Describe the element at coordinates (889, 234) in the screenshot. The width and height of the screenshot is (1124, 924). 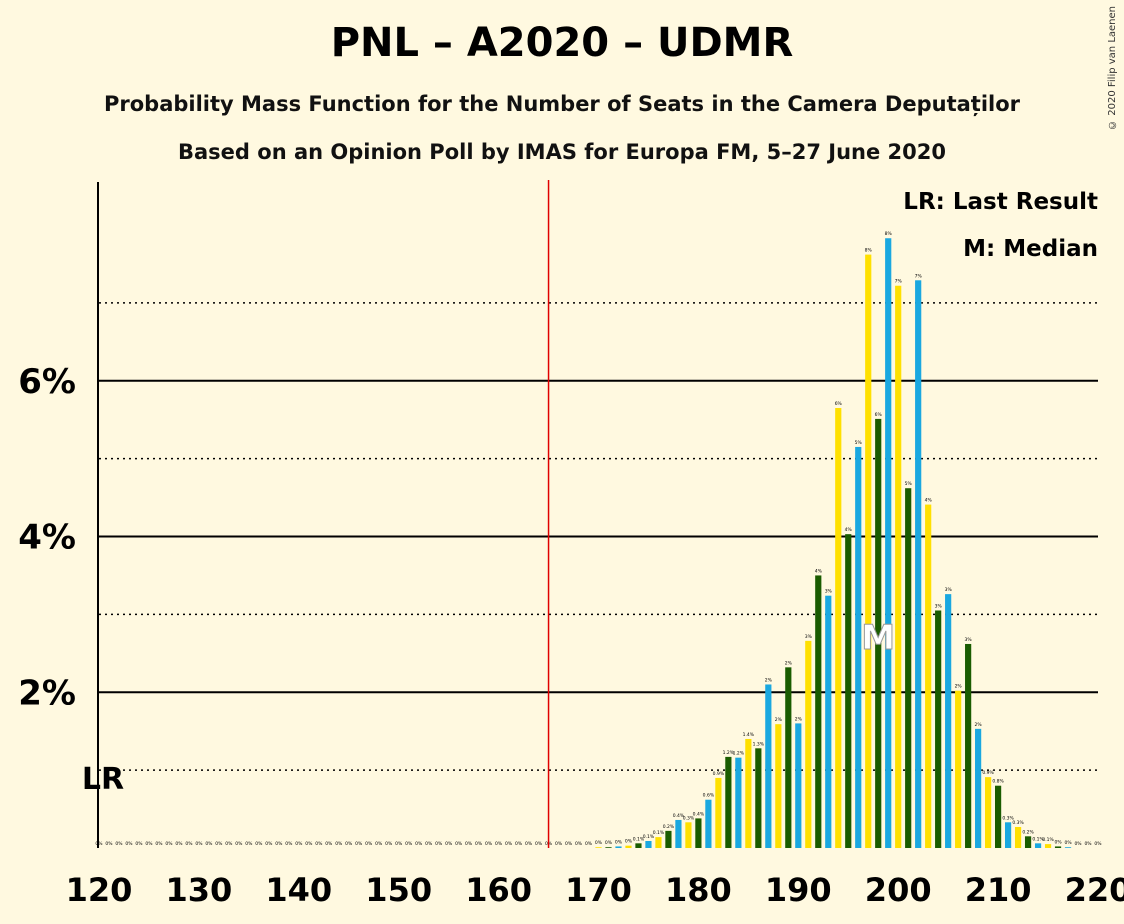
I see `bar-value-label: 8%` at that location.